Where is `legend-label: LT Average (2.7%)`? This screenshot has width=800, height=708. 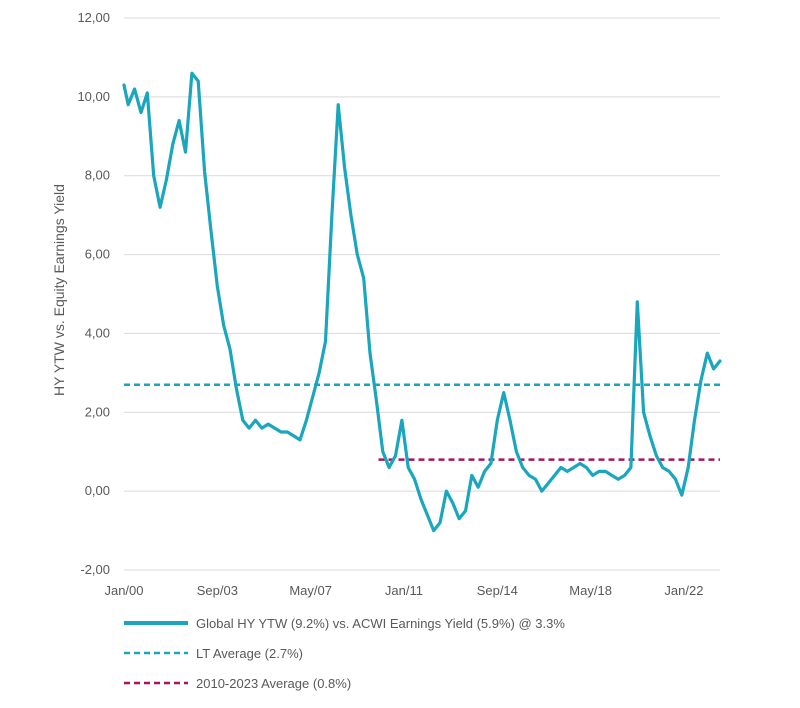 legend-label: LT Average (2.7%) is located at coordinates (249, 653).